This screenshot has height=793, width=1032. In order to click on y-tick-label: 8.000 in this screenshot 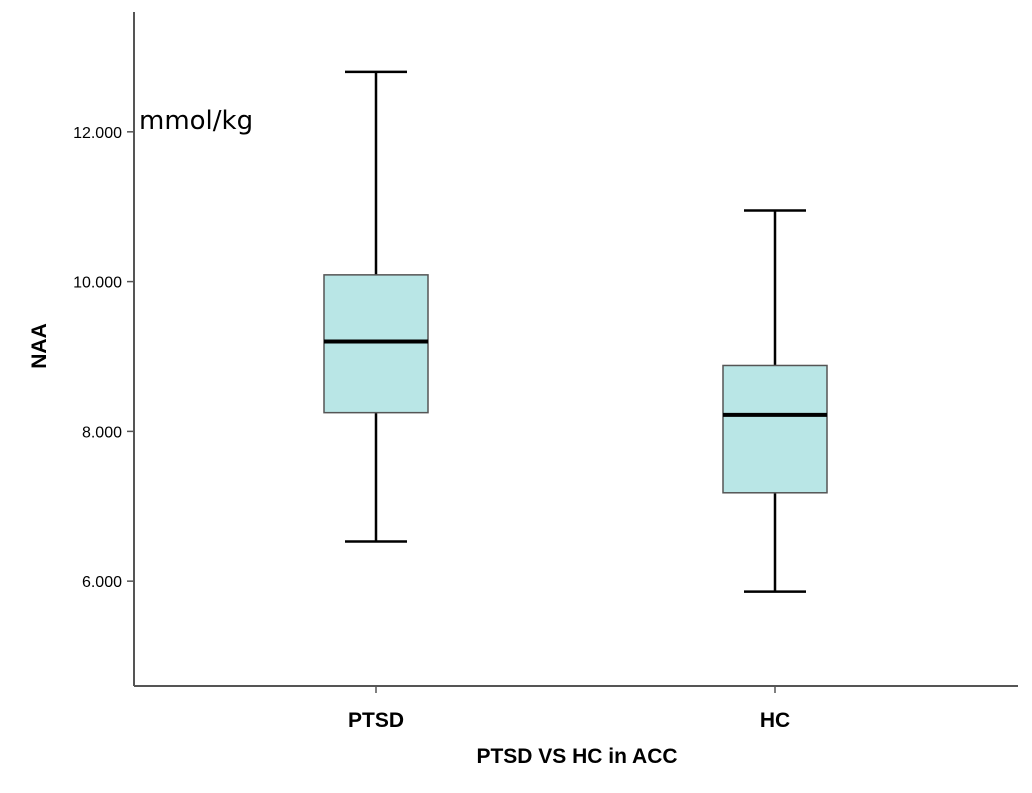, I will do `click(102, 432)`.